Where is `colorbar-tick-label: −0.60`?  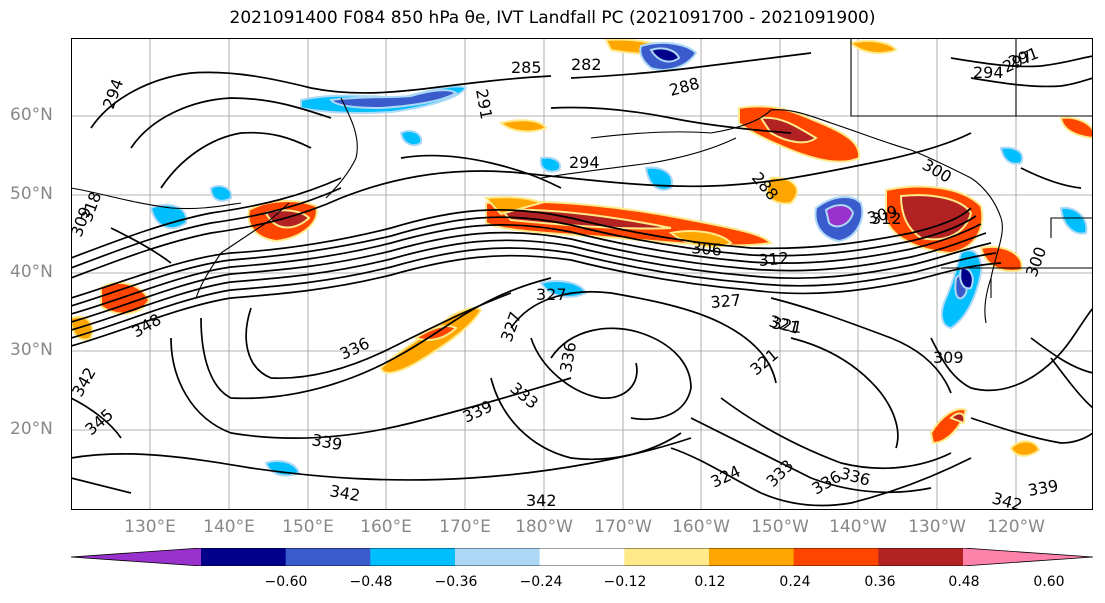
colorbar-tick-label: −0.60 is located at coordinates (286, 582).